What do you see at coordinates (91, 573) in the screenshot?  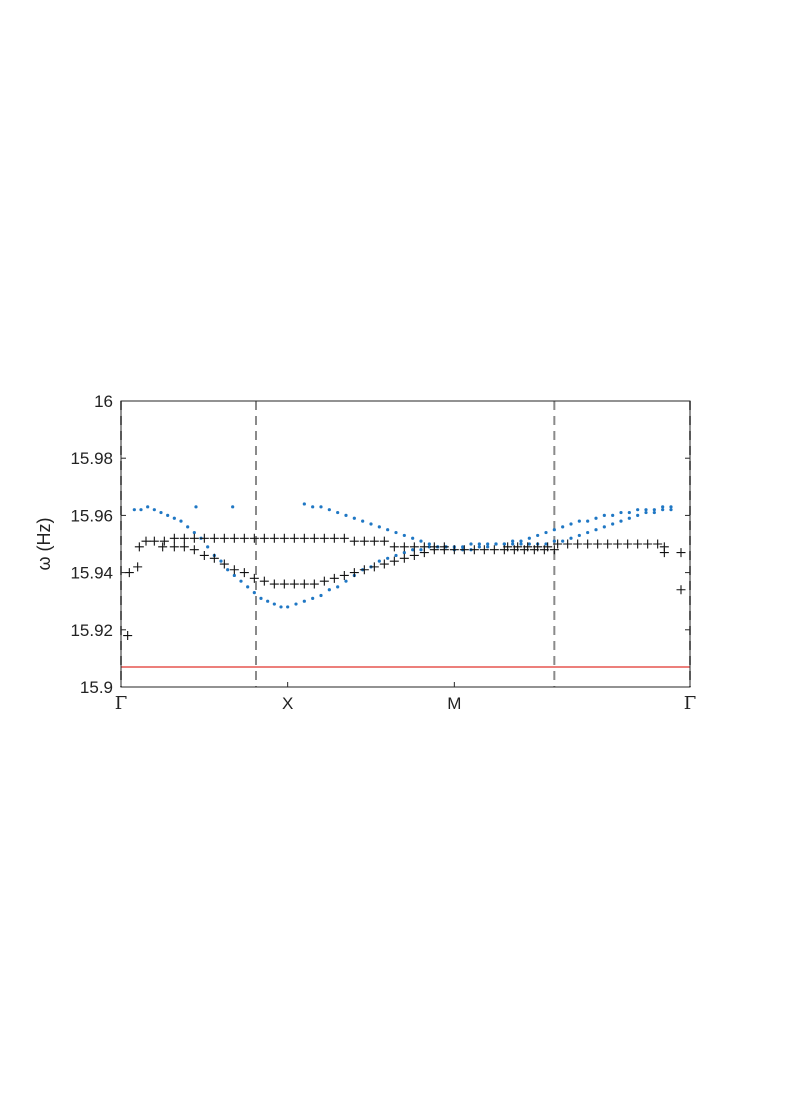 I see `y-tick-label: 15.94` at bounding box center [91, 573].